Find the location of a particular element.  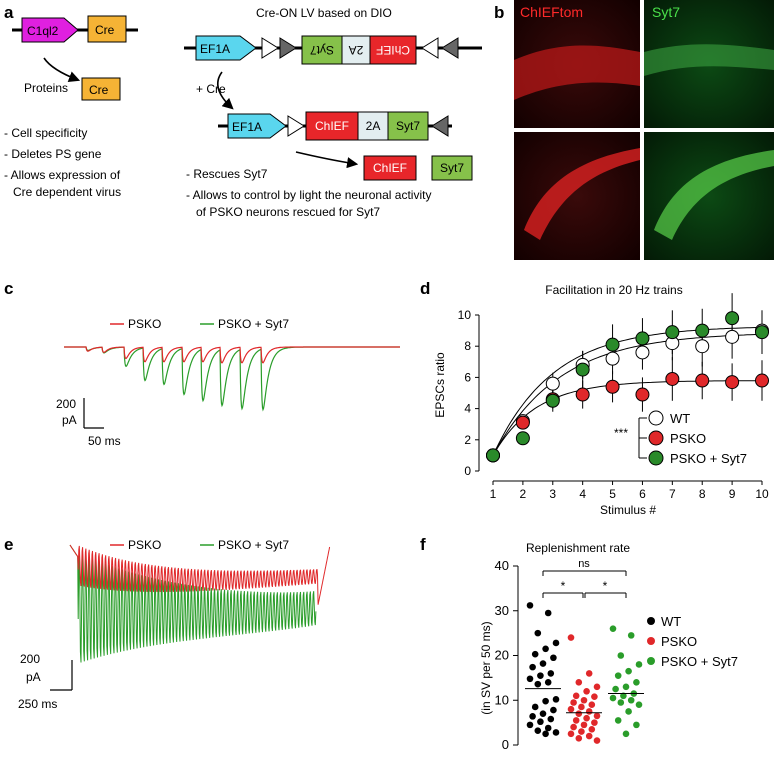

bullet-left-1: - Cell specificity is located at coordinates (45, 133).